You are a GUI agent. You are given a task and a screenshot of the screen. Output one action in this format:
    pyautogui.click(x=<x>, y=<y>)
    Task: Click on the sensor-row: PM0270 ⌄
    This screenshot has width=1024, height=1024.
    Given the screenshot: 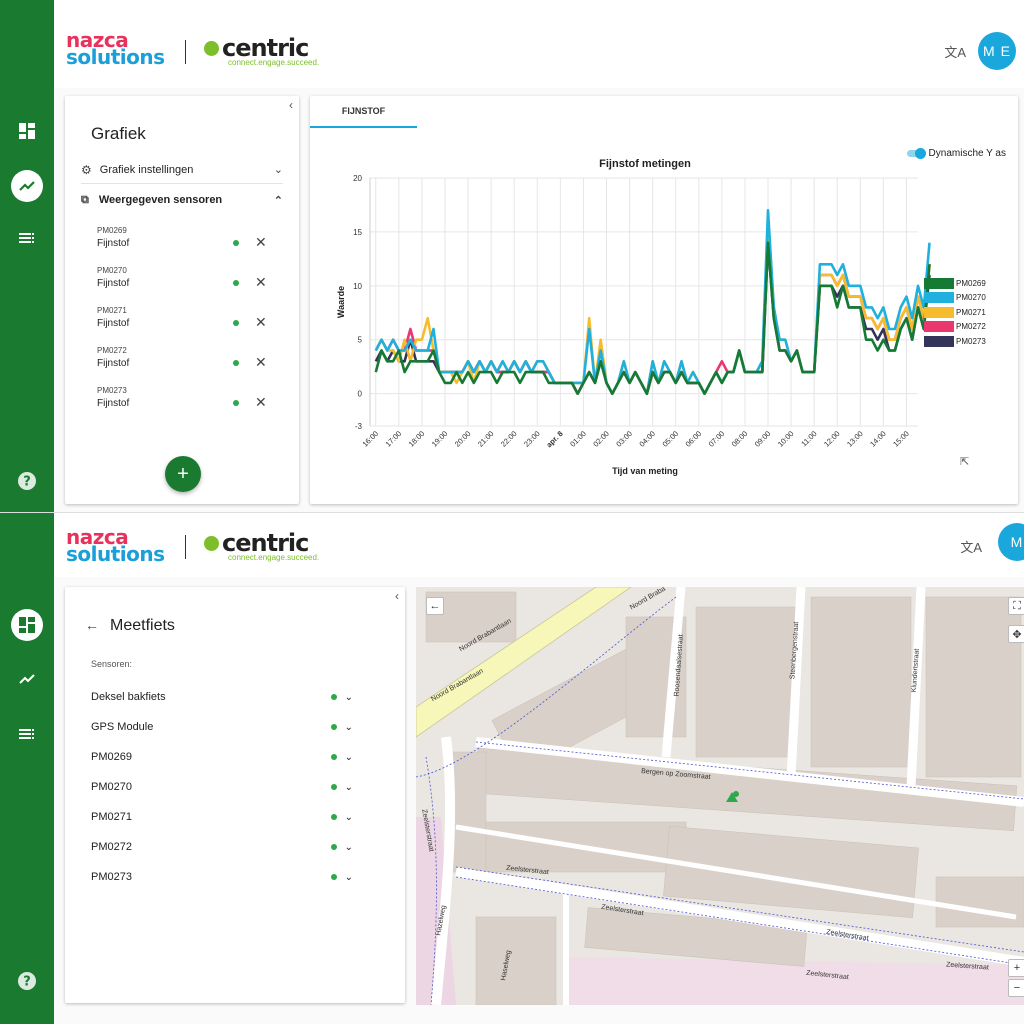 What is the action you would take?
    pyautogui.click(x=236, y=787)
    